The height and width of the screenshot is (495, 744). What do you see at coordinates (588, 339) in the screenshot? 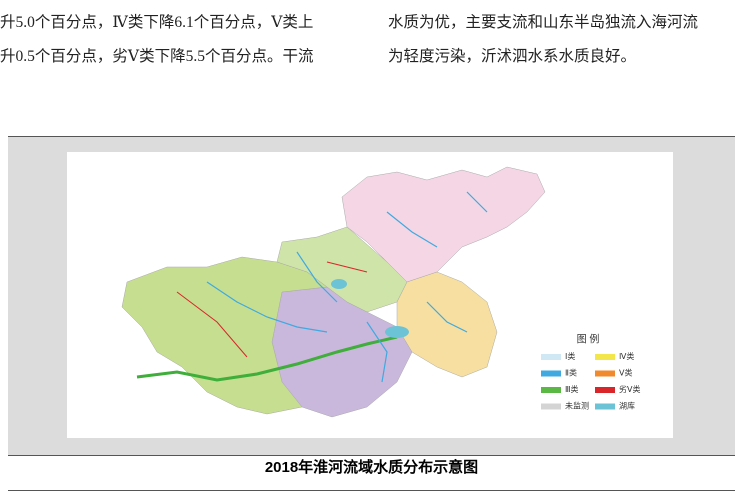
I see `legend-title: 图 例` at bounding box center [588, 339].